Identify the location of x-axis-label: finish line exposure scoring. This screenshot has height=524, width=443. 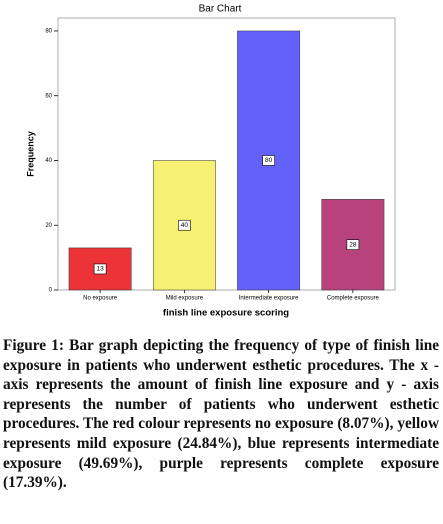
(226, 313).